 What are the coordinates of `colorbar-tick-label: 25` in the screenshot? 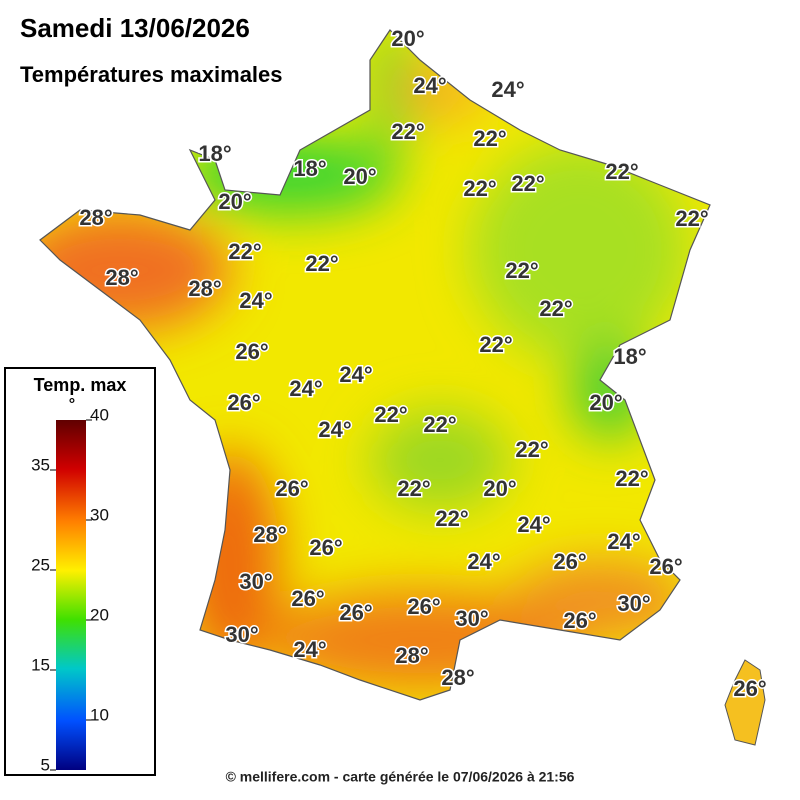 It's located at (40, 564).